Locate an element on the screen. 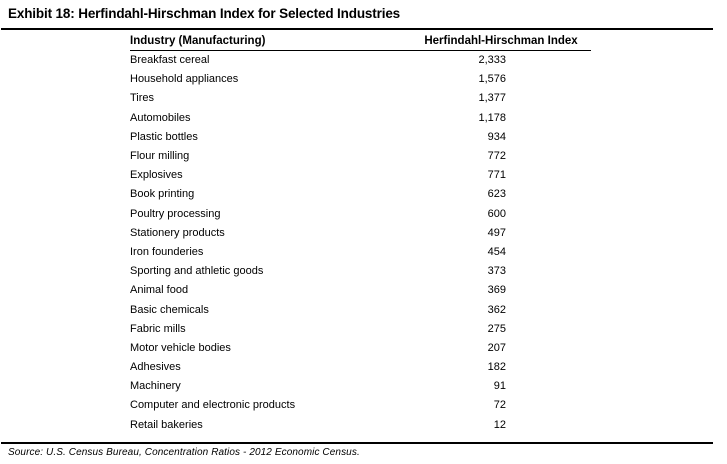 This screenshot has height=464, width=727. industry-cell: Basic chemicals is located at coordinates (169, 309).